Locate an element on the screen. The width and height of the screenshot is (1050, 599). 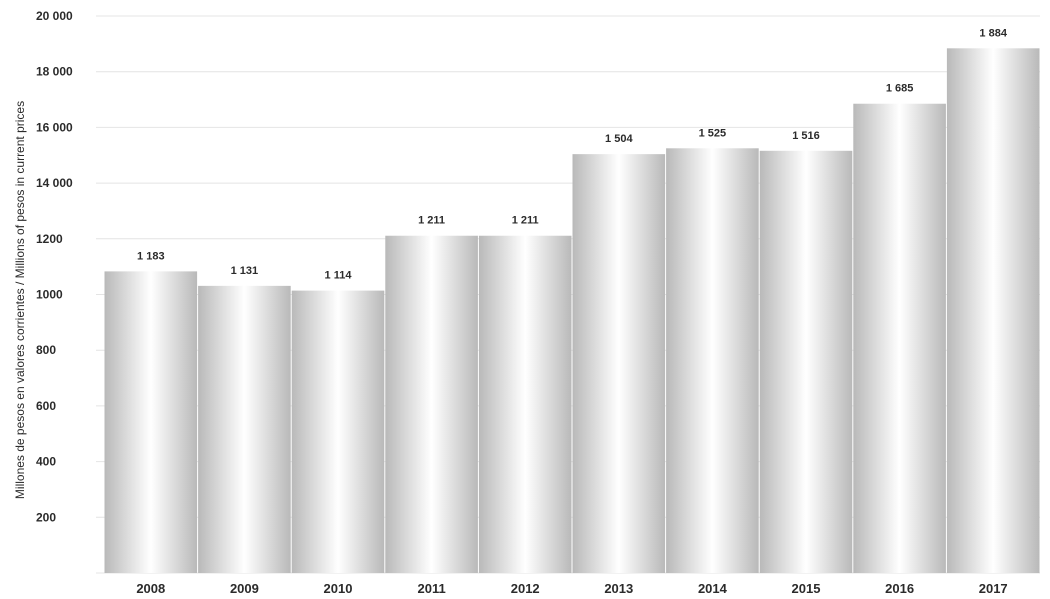
data-label-2013: 1 504 is located at coordinates (619, 139).